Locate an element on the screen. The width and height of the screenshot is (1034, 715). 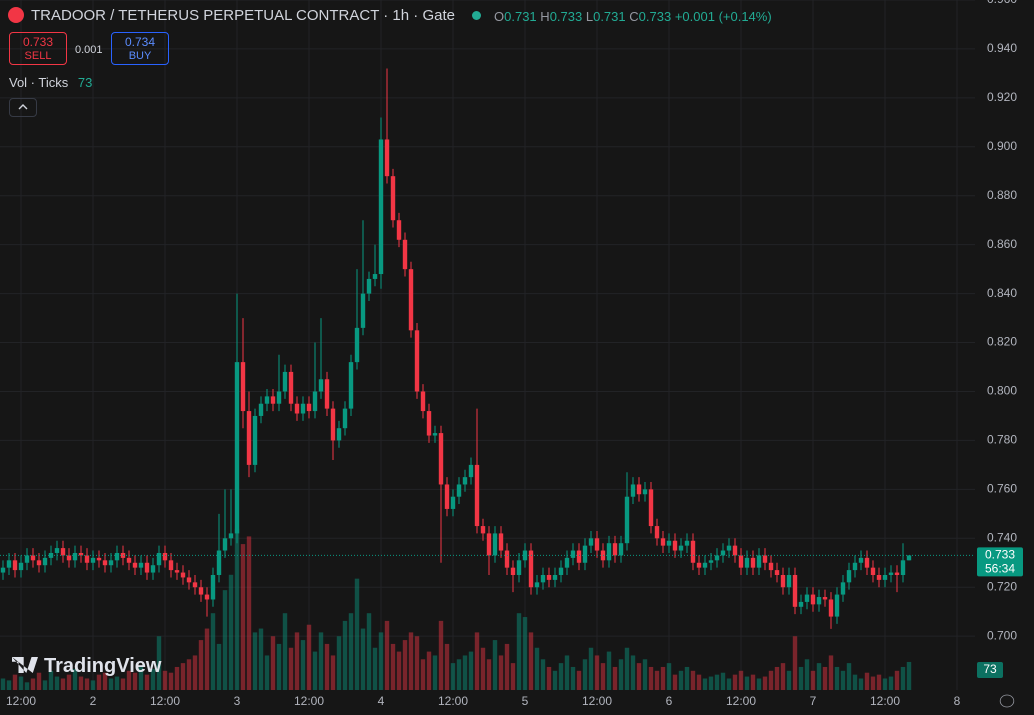
status-dot is located at coordinates (476, 15).